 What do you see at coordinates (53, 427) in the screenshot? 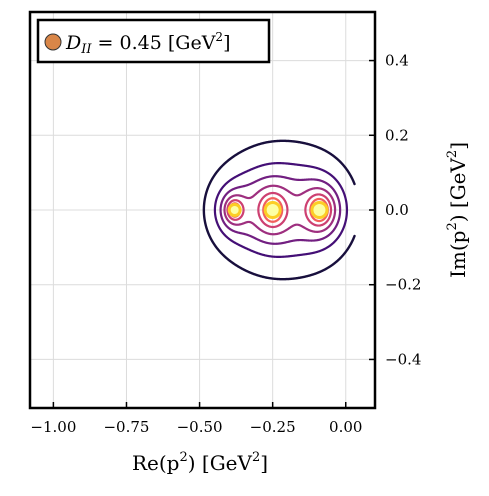
I see `x-tick-label: −1.00` at bounding box center [53, 427].